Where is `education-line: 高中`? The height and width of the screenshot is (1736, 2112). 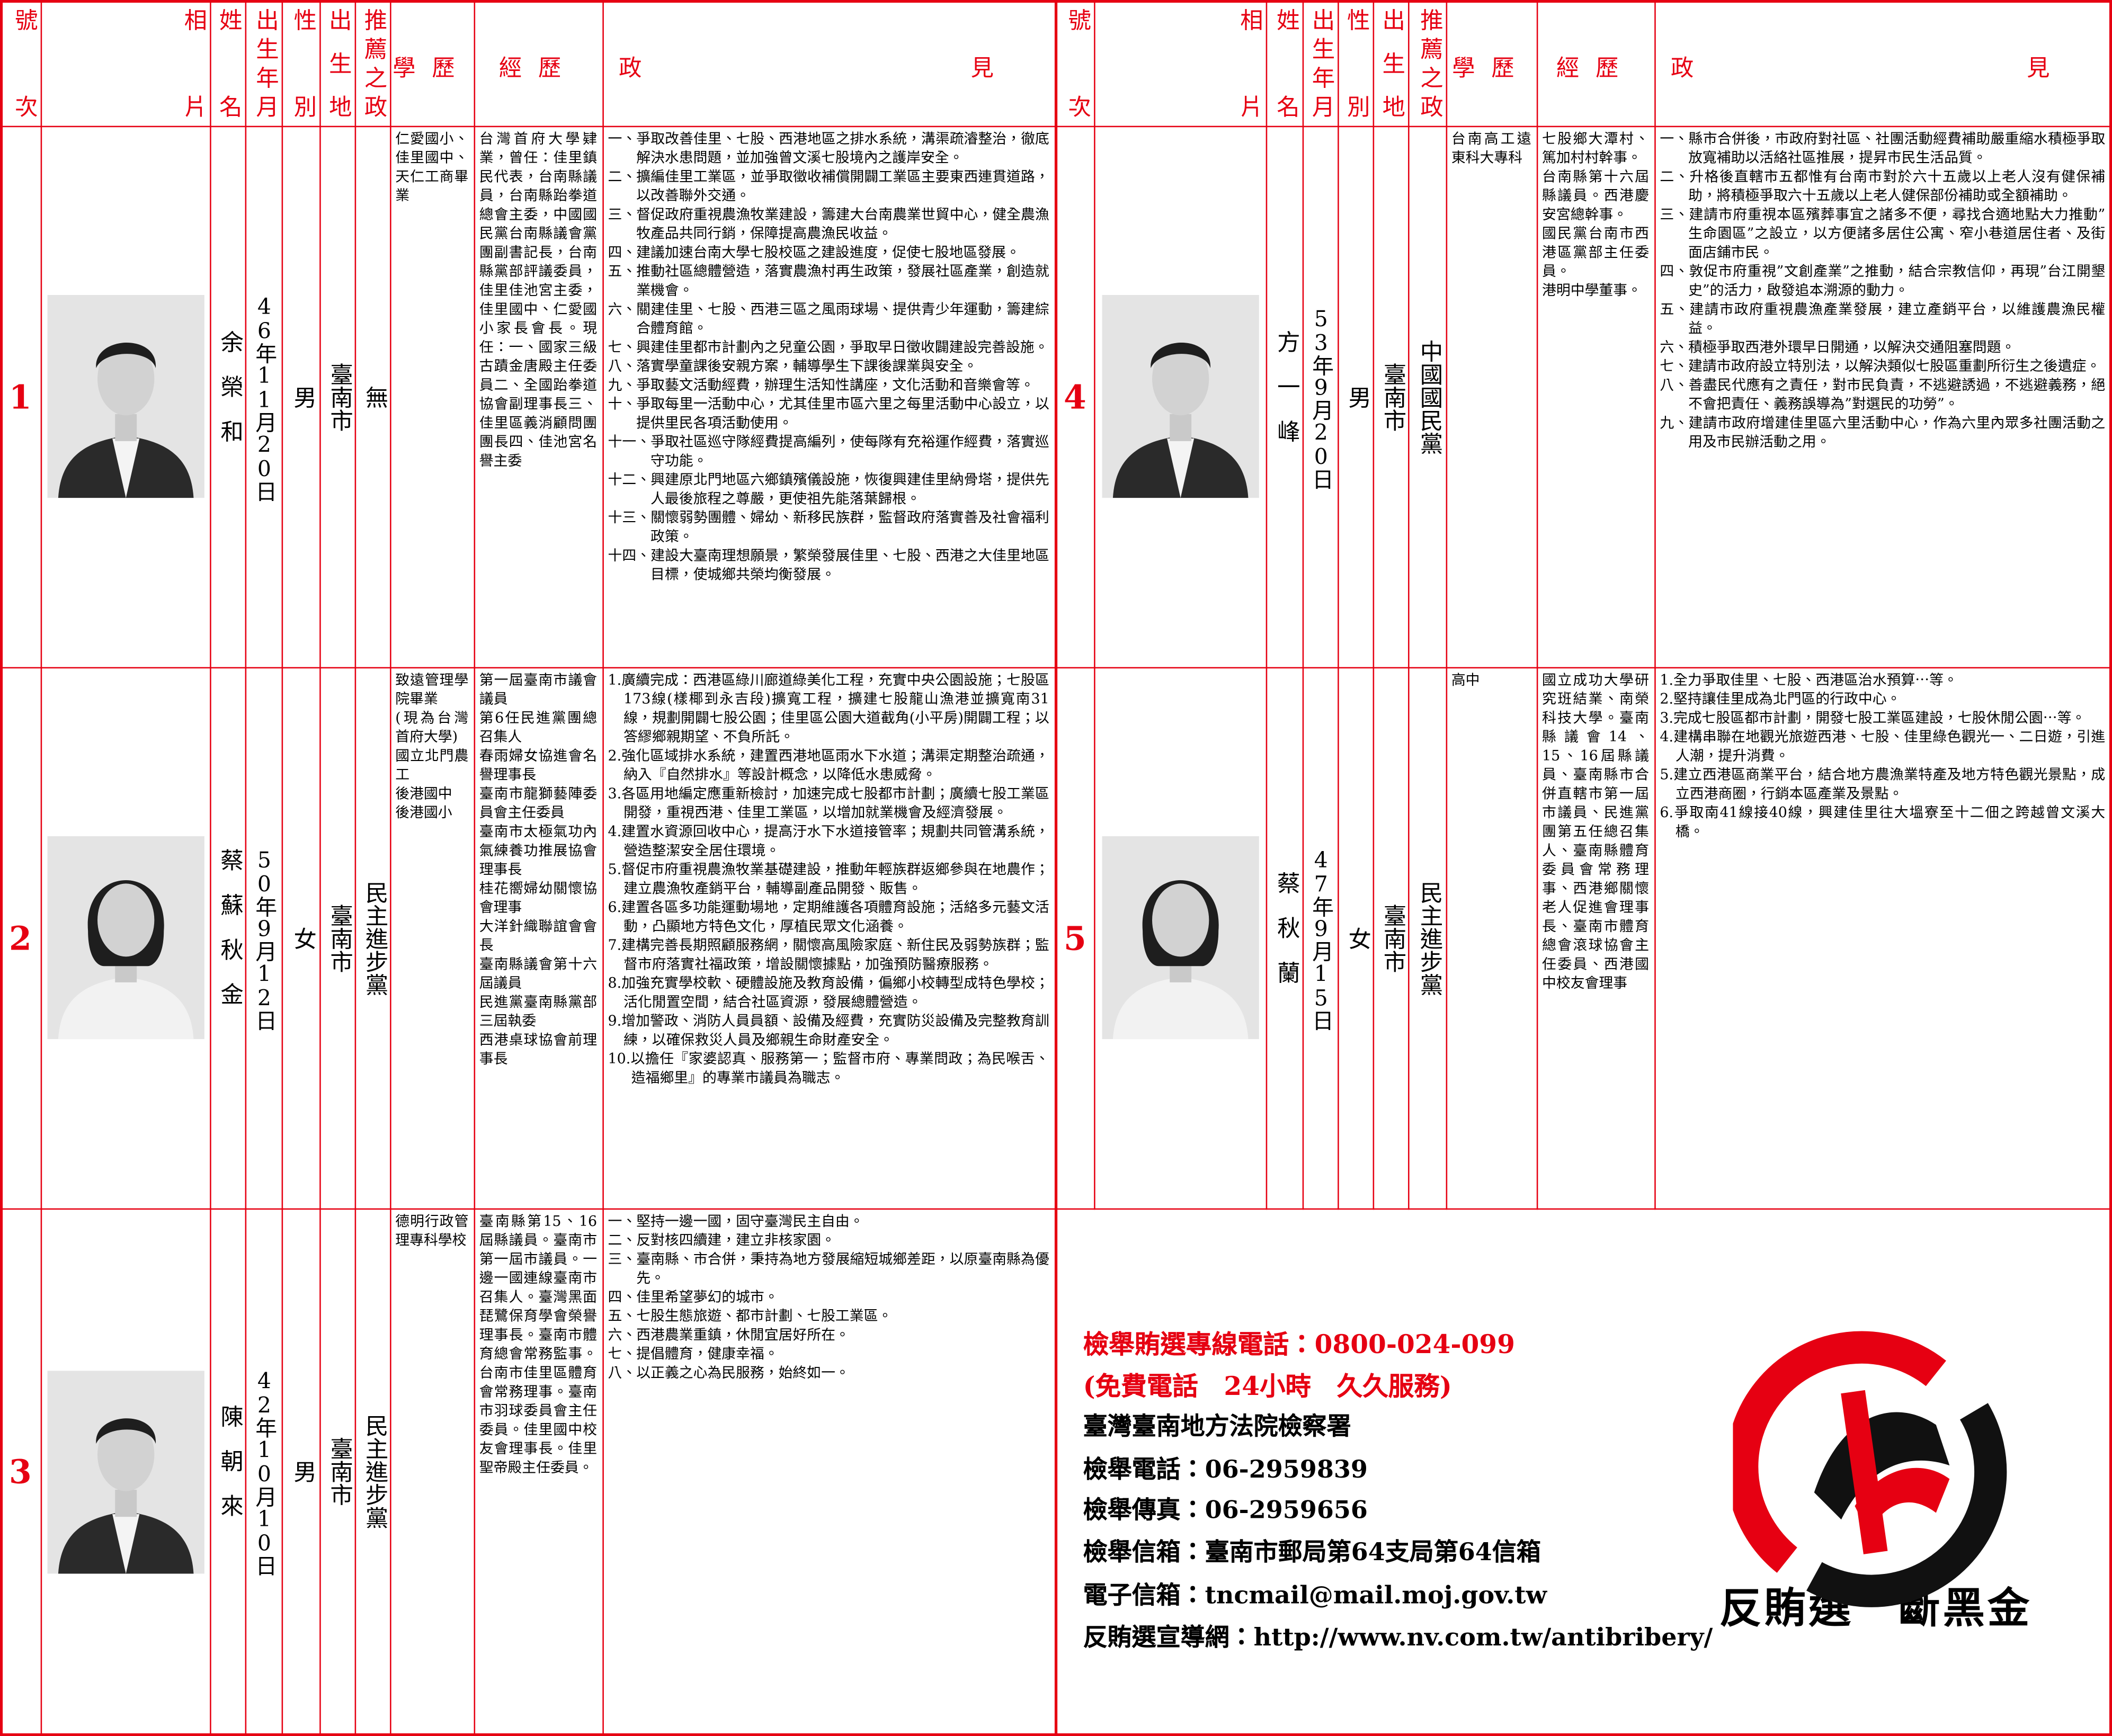 education-line: 高中 is located at coordinates (1465, 680).